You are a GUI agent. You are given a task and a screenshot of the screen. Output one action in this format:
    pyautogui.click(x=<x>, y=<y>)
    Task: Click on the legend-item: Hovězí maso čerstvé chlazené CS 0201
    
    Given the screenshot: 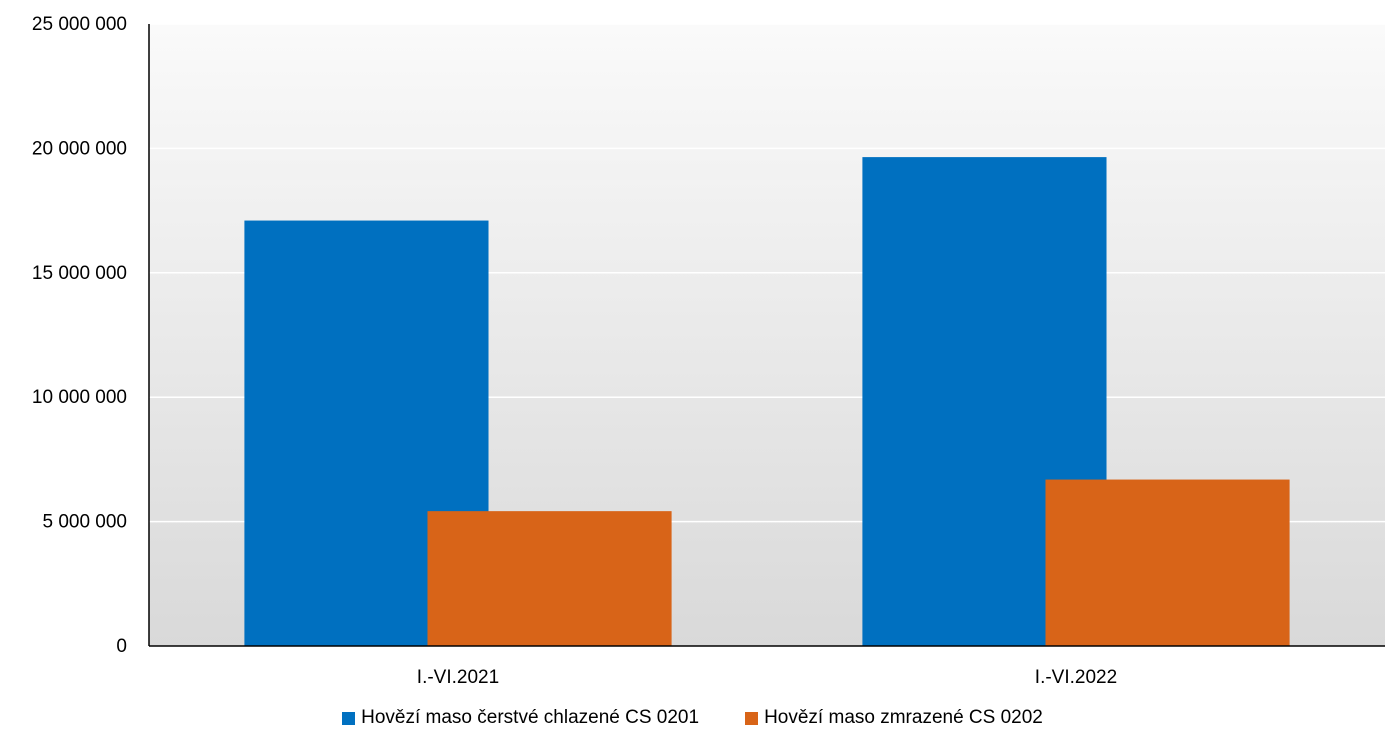 What is the action you would take?
    pyautogui.click(x=520, y=718)
    